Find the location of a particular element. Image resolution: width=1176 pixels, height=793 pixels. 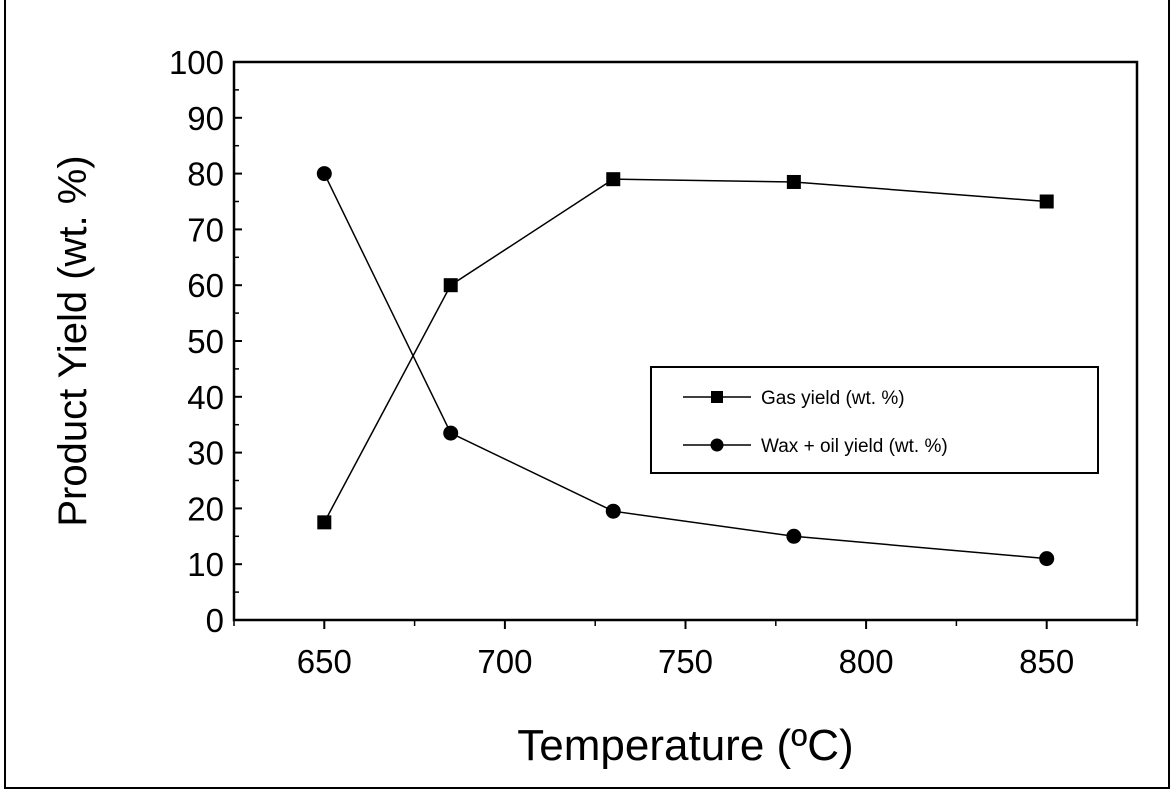

y-tick-label: 50 is located at coordinates (205, 341).